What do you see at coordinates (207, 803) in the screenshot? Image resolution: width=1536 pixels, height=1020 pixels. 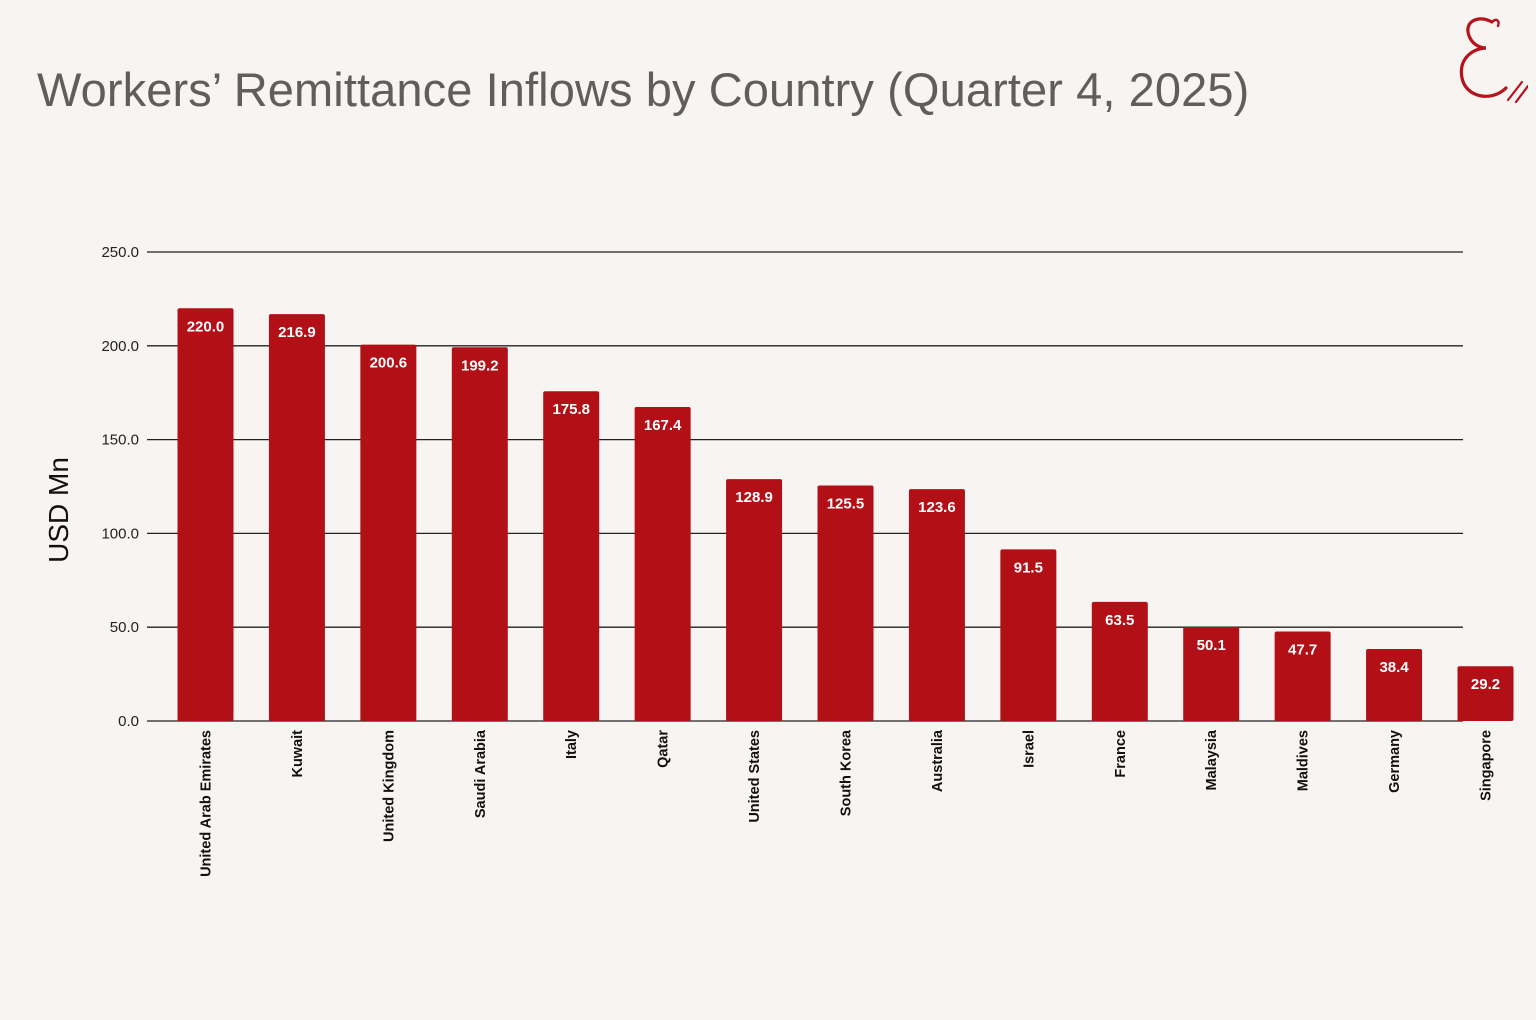 I see `x-tick-label: United Arab Emirates` at bounding box center [207, 803].